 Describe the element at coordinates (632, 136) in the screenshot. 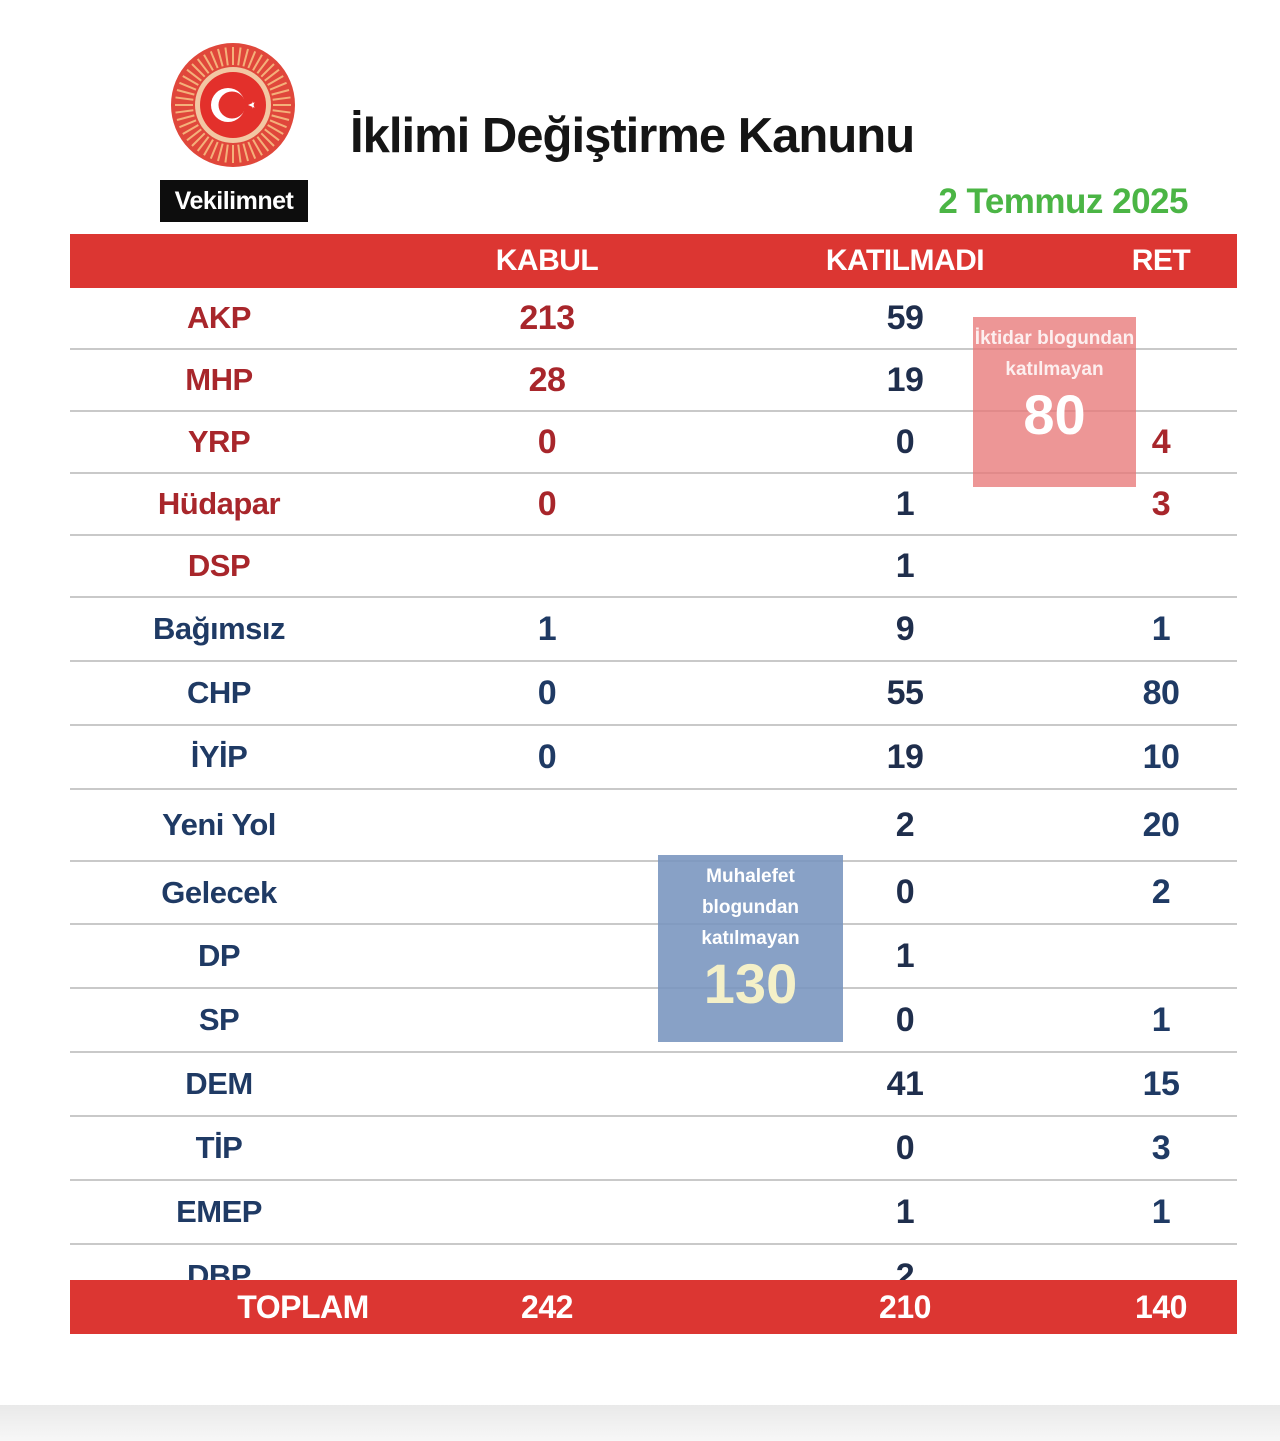

I see `page-title: İklimi Değiştirme Kanunu` at that location.